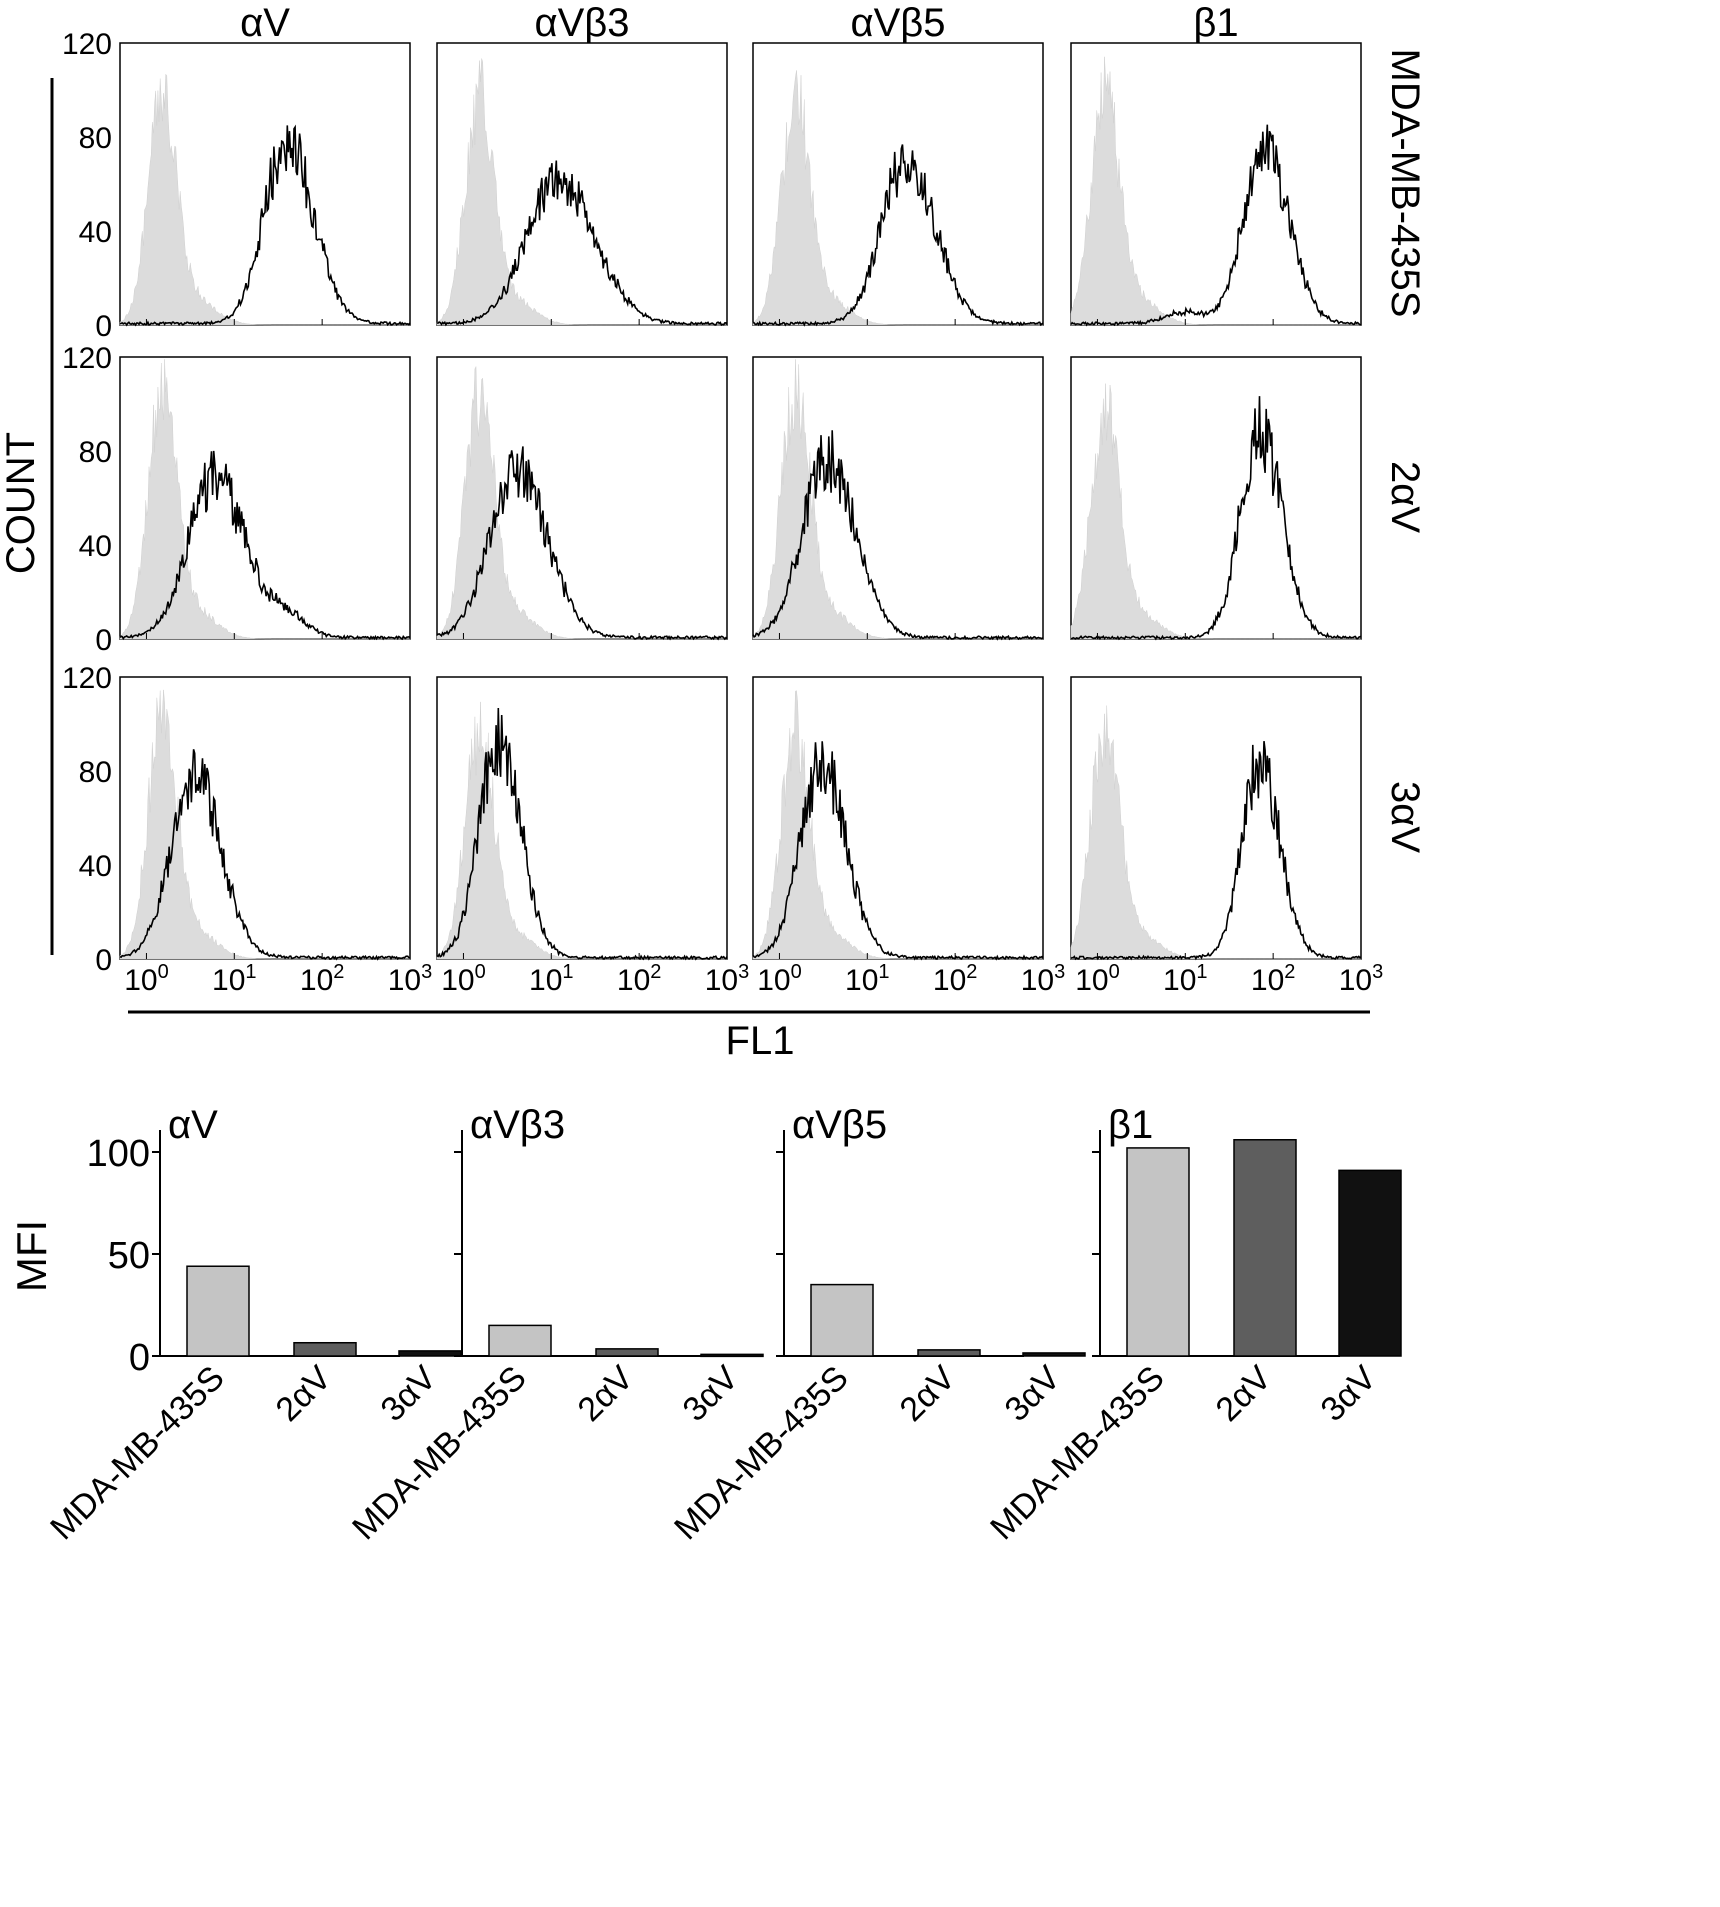  What do you see at coordinates (897, 23) in the screenshot?
I see `column-title: αVβ5` at bounding box center [897, 23].